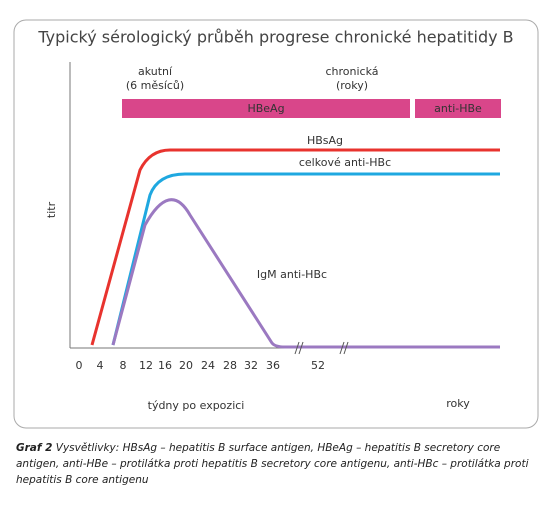  What do you see at coordinates (123, 365) in the screenshot?
I see `x-tick-label: 8` at bounding box center [123, 365].